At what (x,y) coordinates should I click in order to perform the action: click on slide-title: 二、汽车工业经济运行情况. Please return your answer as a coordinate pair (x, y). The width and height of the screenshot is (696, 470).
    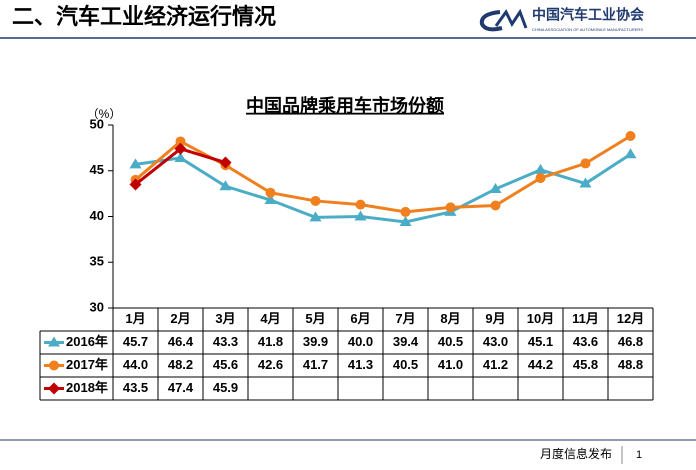
    Looking at the image, I should click on (144, 16).